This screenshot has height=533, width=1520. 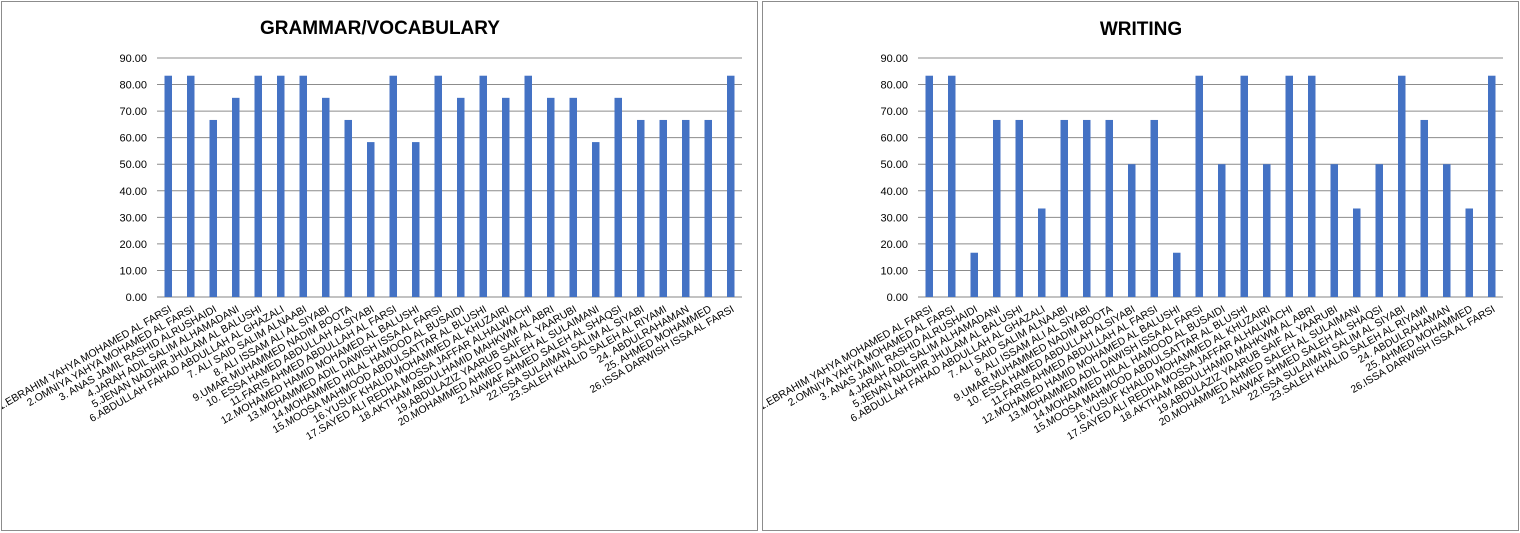 What do you see at coordinates (1141, 29) in the screenshot?
I see `chart-title: WRITING` at bounding box center [1141, 29].